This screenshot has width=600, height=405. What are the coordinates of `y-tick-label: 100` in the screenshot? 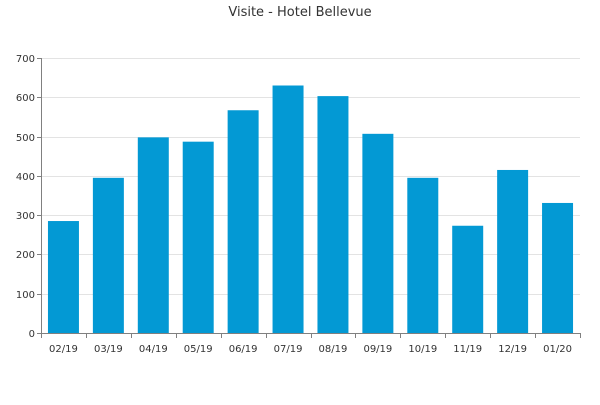 It's located at (25, 295).